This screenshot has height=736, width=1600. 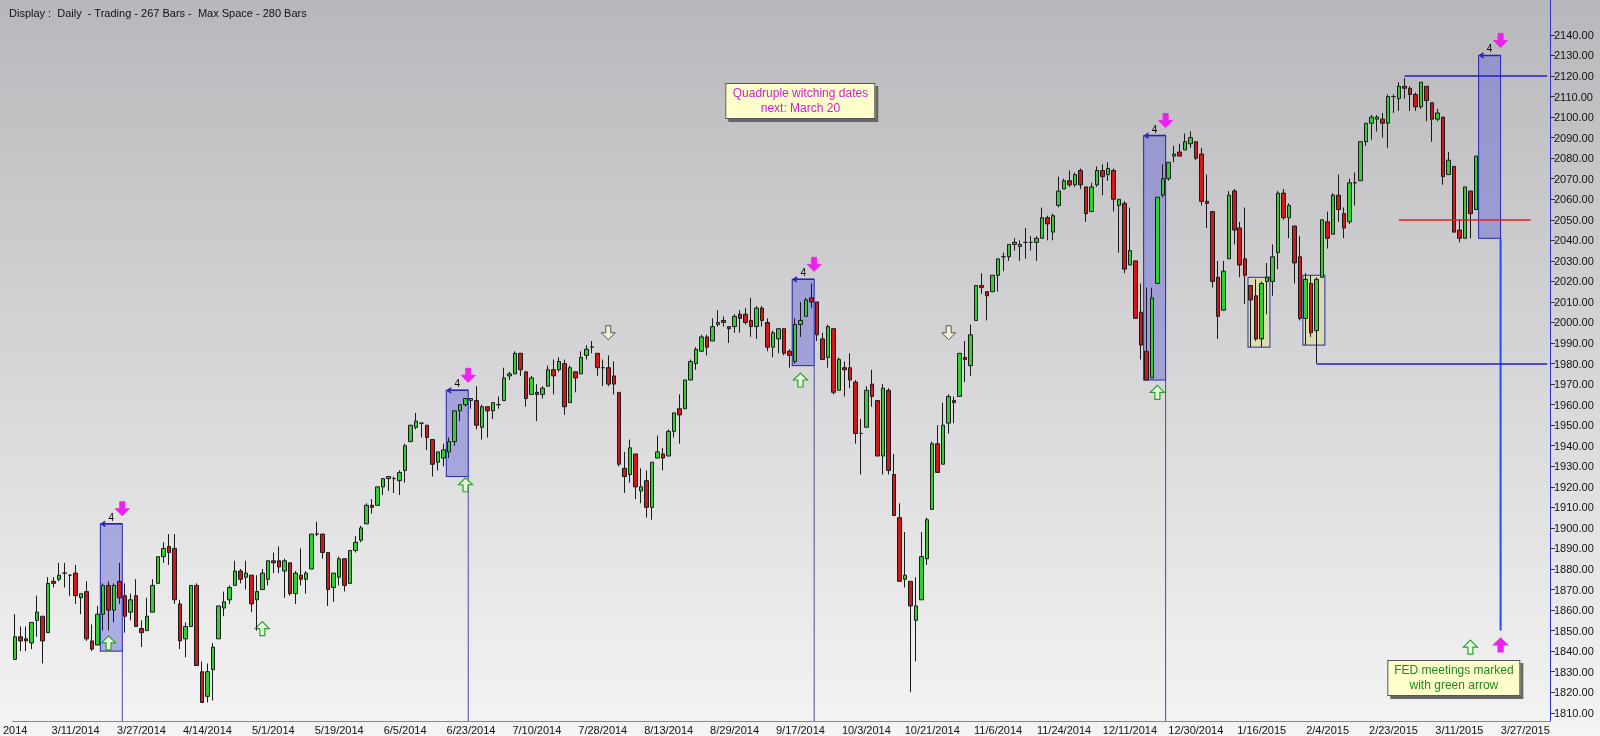 I want to click on x-tick-label: 6/23/2014, so click(x=471, y=729).